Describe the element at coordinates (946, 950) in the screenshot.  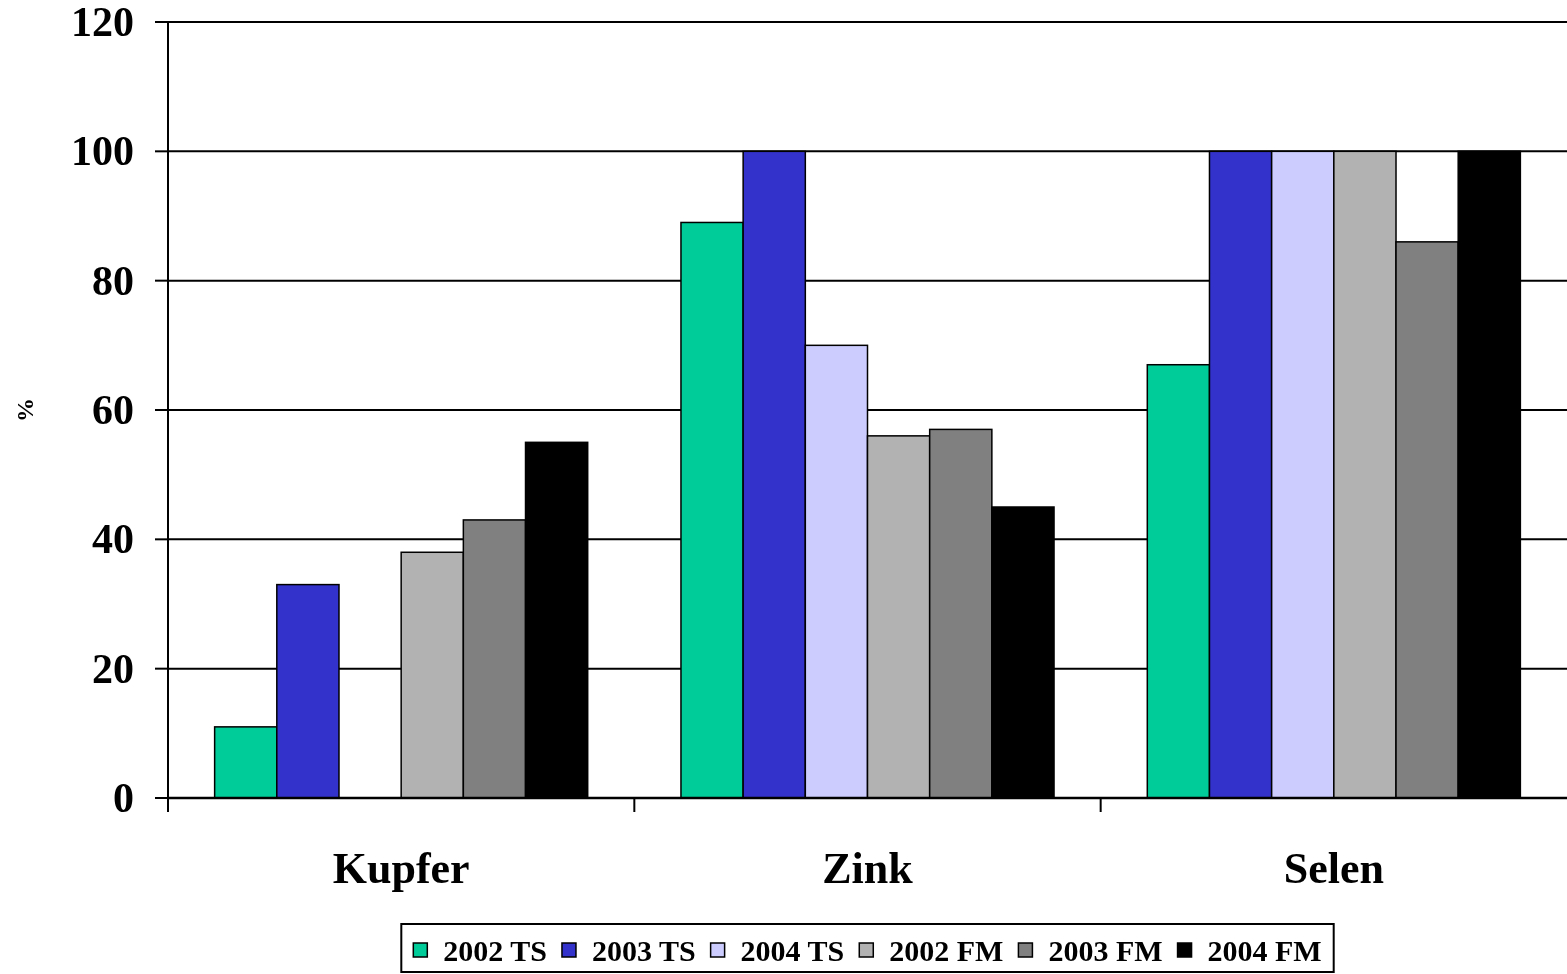
I see `legend-label: 2002 FM` at that location.